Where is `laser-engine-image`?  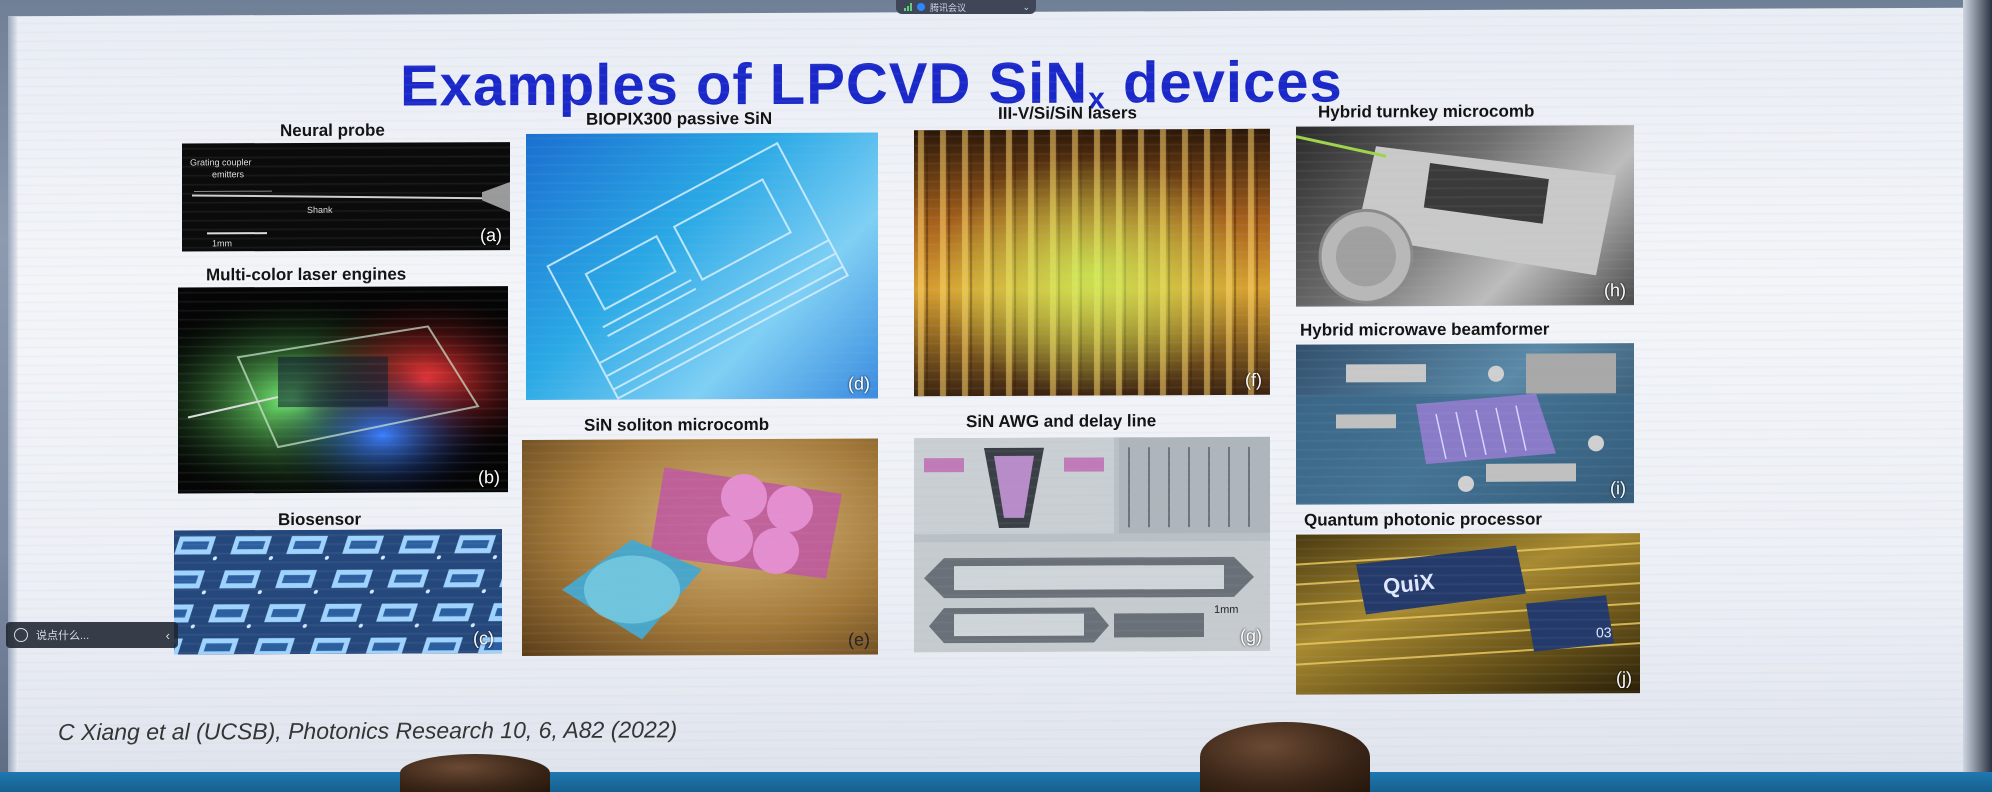 laser-engine-image is located at coordinates (343, 390).